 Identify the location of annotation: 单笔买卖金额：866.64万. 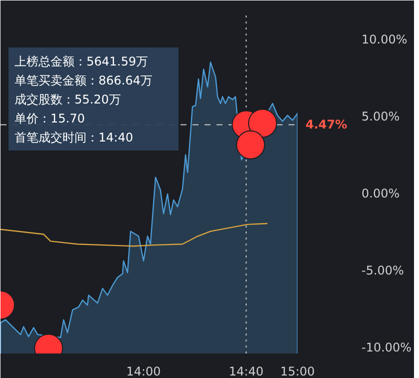
(83, 81).